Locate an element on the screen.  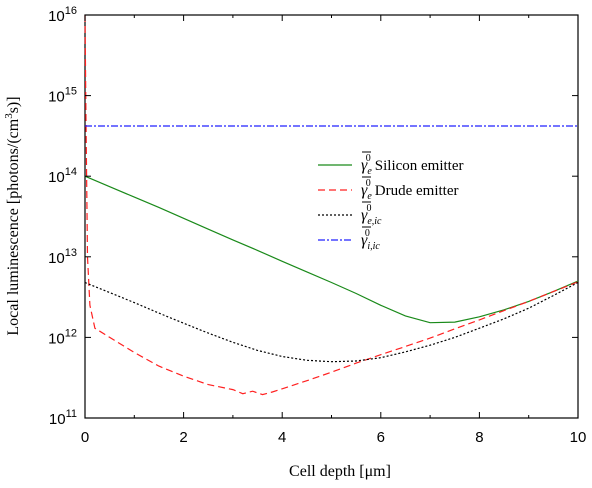
legend-entry-0: γe0 Silicon emitter is located at coordinates (412, 165).